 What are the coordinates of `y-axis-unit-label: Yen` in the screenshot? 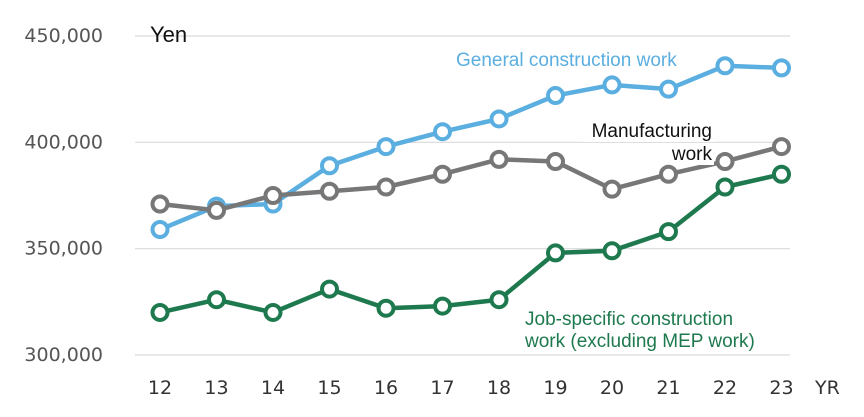 It's located at (168, 34).